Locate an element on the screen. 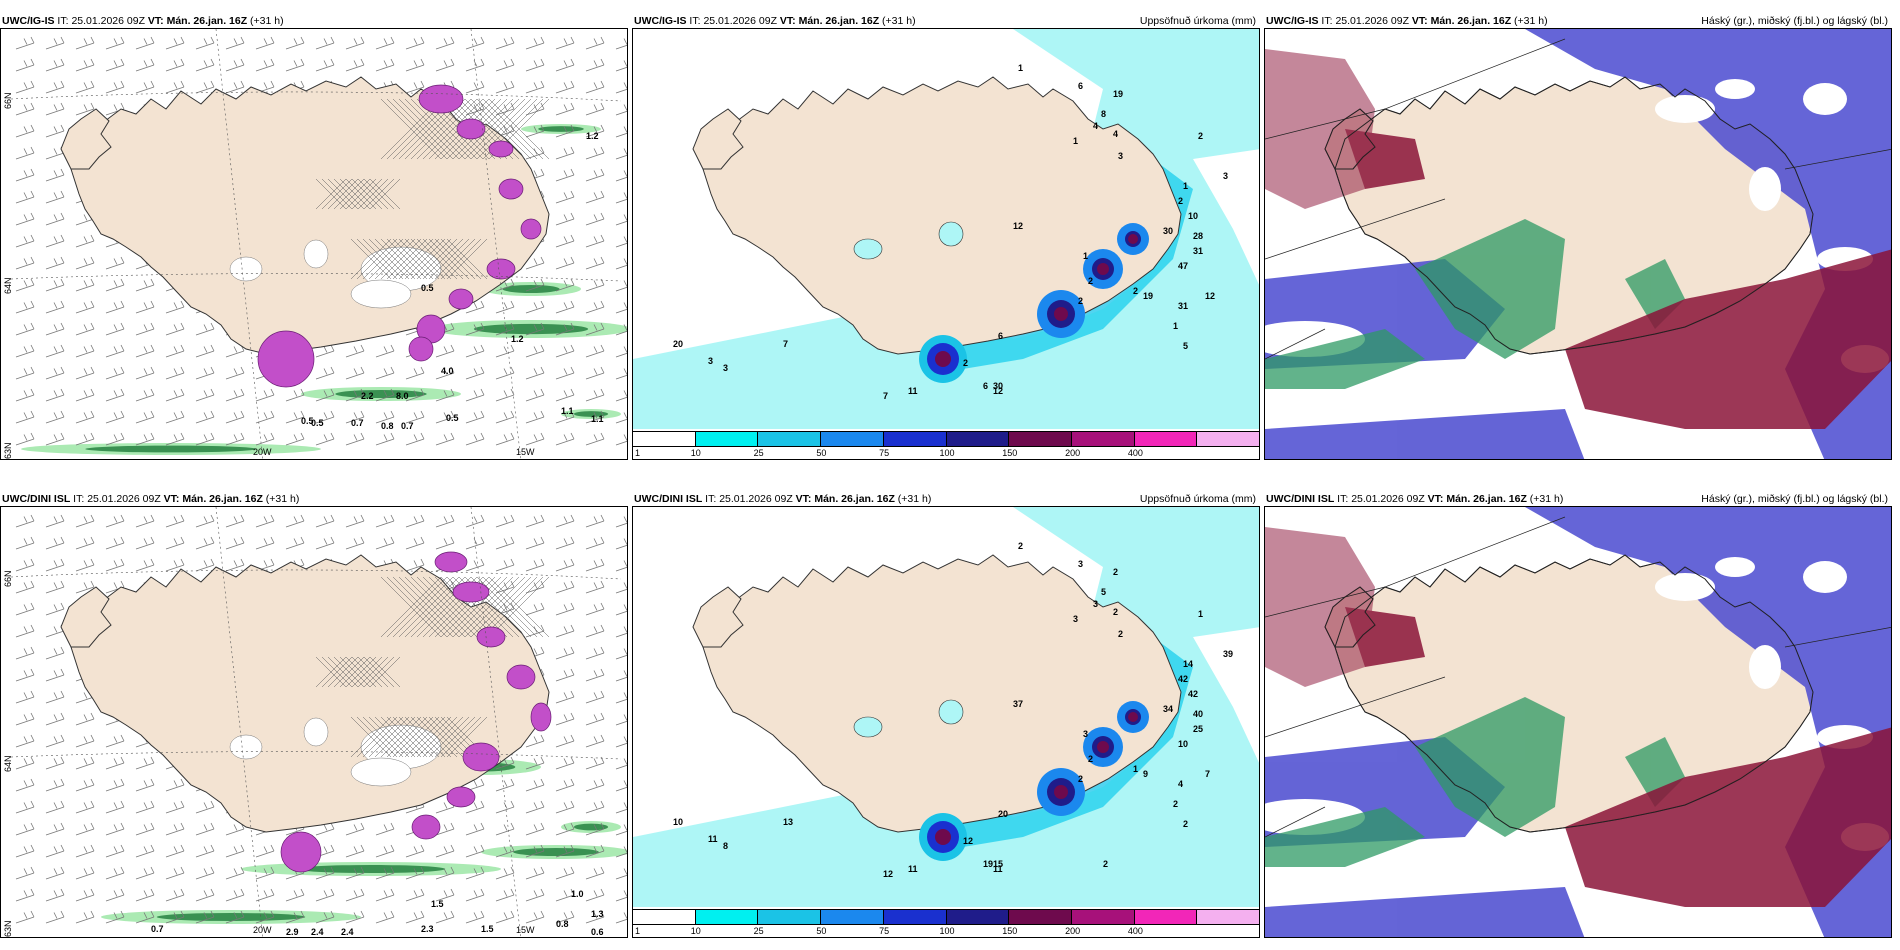 This screenshot has height=950, width=1900. low-cloud-area is located at coordinates (1425, 912).